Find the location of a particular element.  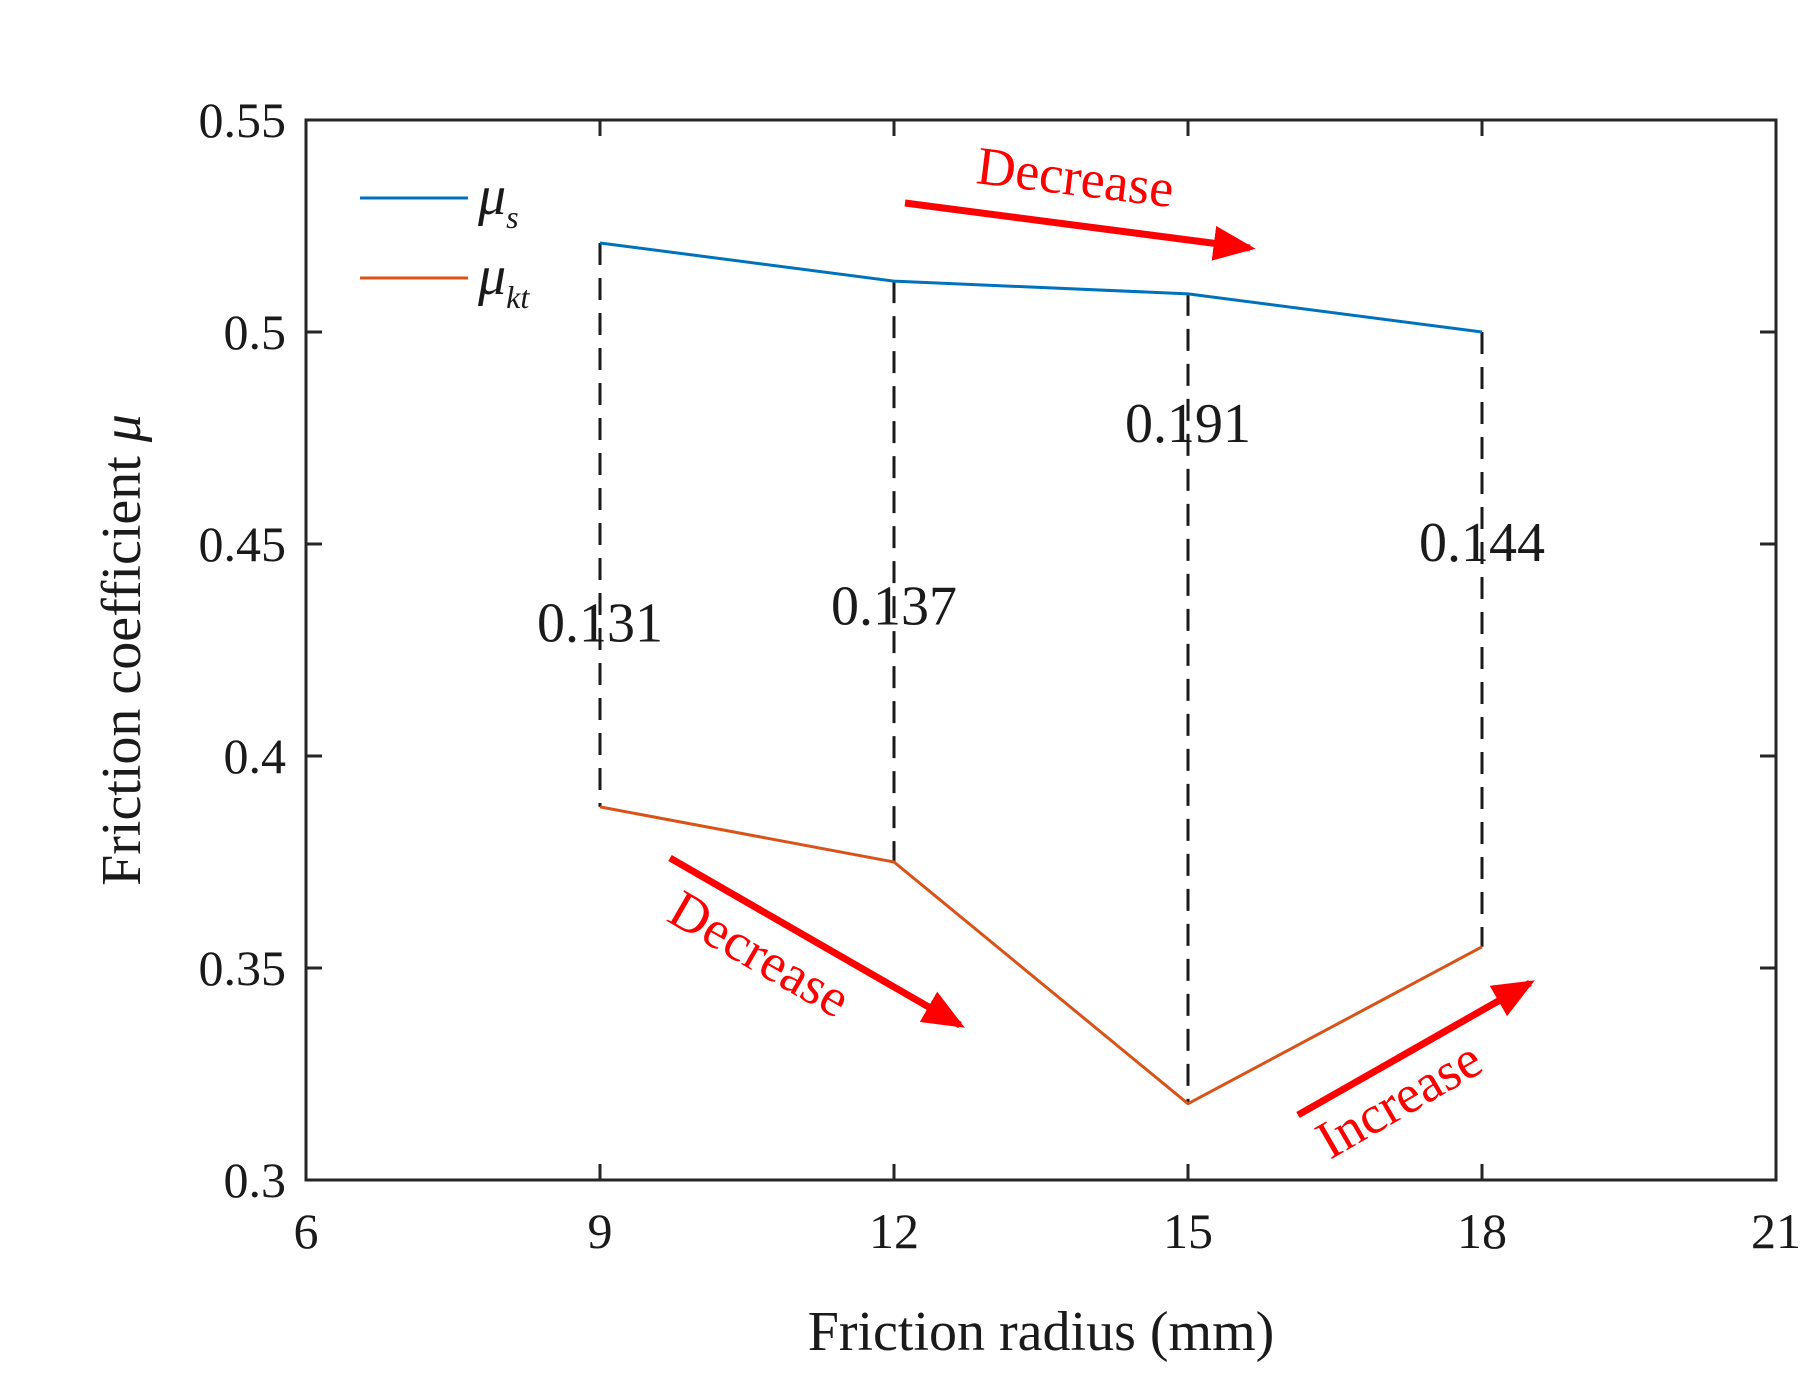

trend-annotation-mu-s-decrease: Decrease is located at coordinates (1080, 198).